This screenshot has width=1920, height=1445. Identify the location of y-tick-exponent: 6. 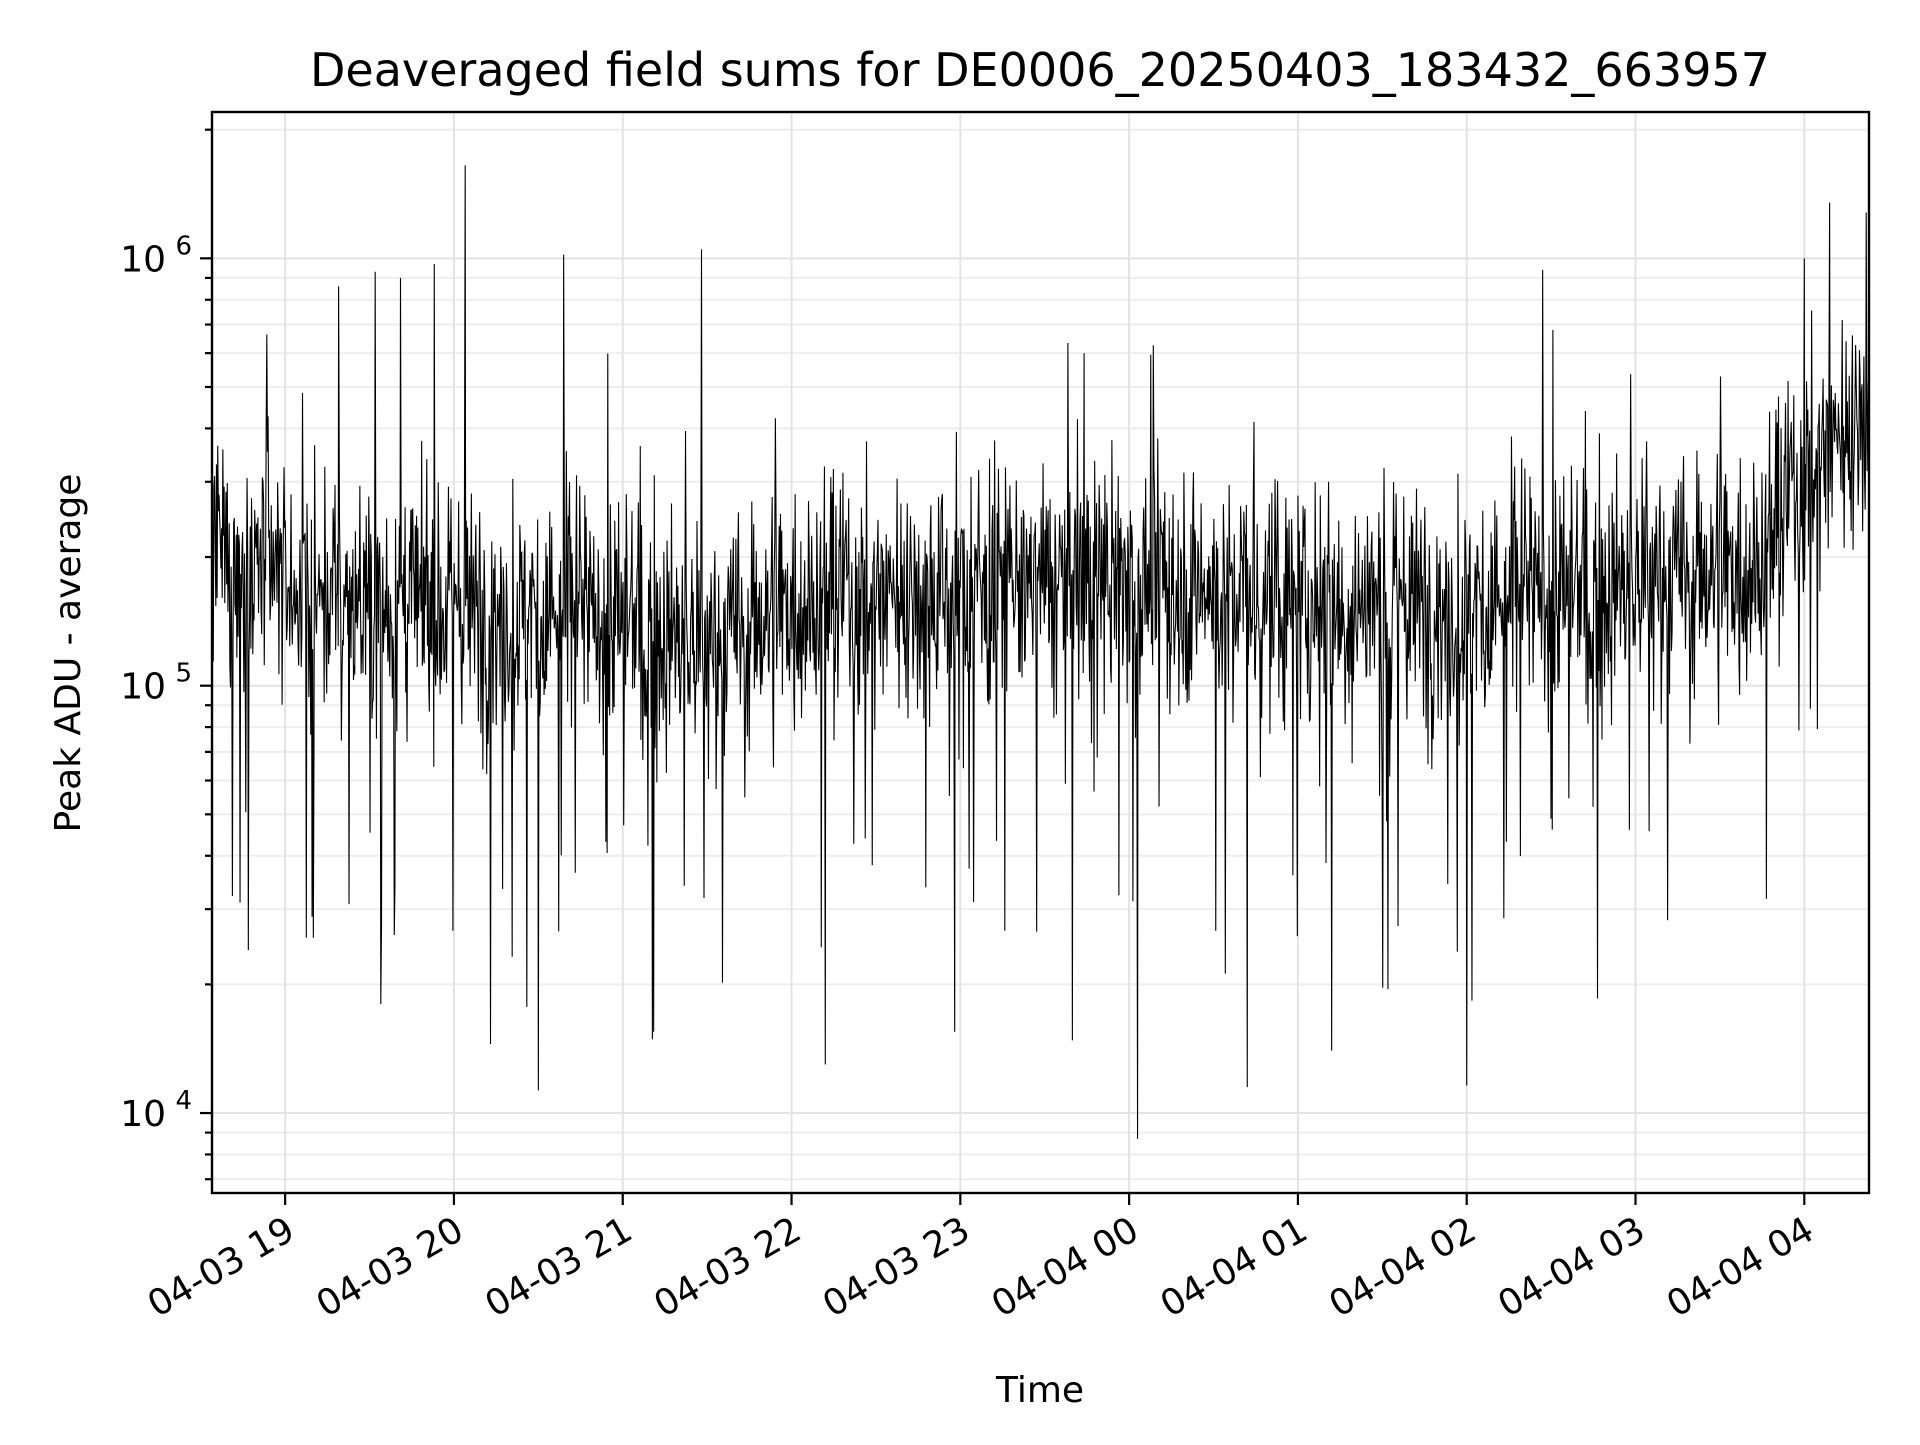
(183, 246).